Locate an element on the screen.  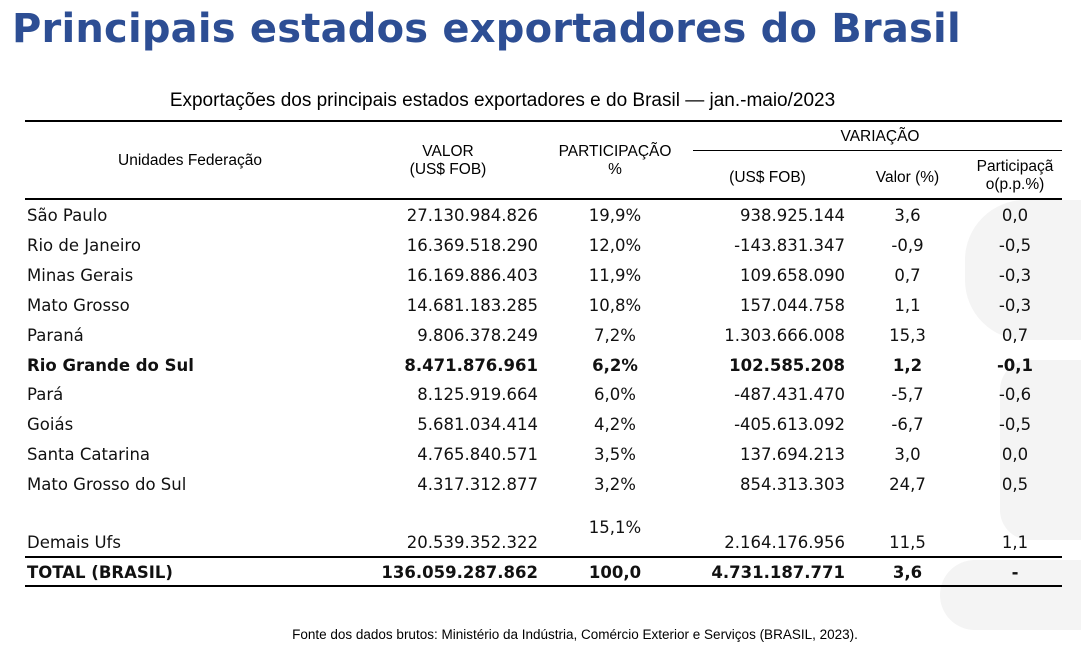
cell-valor: 14.681.183.285 is located at coordinates (472, 305).